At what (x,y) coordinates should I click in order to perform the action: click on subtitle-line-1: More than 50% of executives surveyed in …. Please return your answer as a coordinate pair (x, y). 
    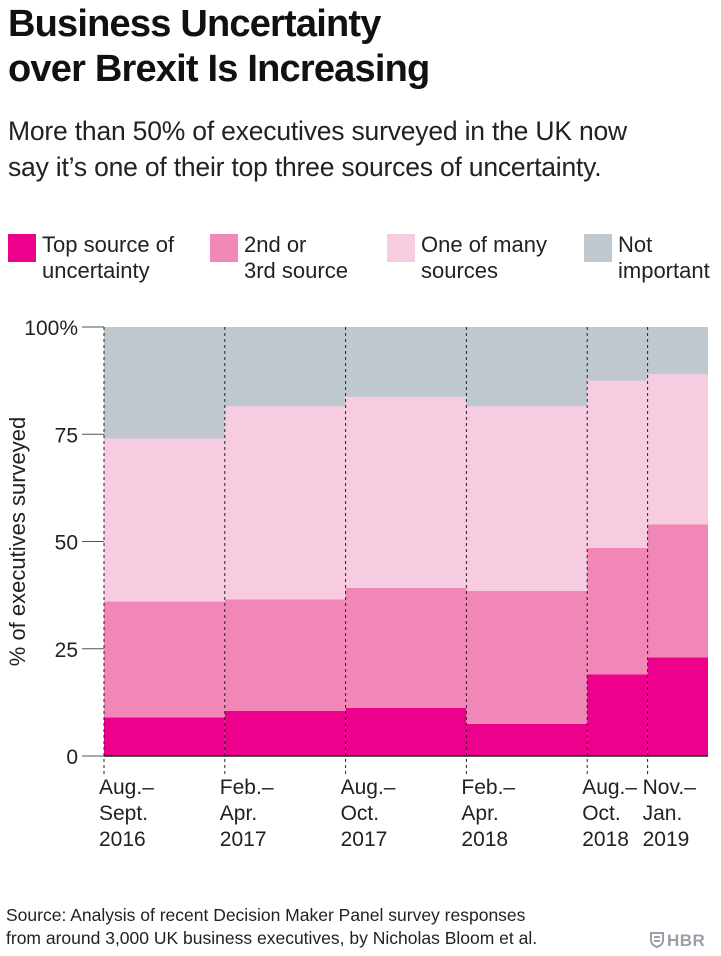
    Looking at the image, I should click on (317, 131).